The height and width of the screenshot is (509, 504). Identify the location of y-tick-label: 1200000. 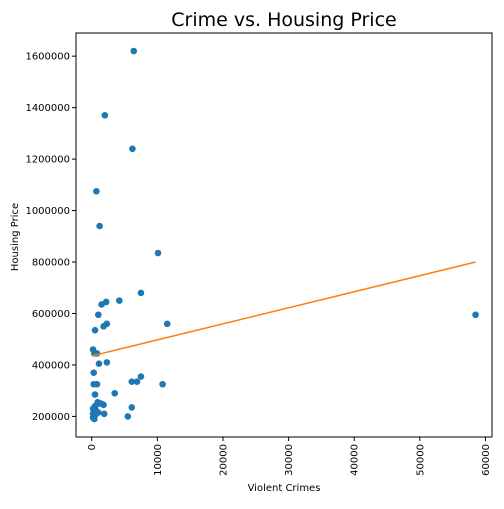
(47, 160).